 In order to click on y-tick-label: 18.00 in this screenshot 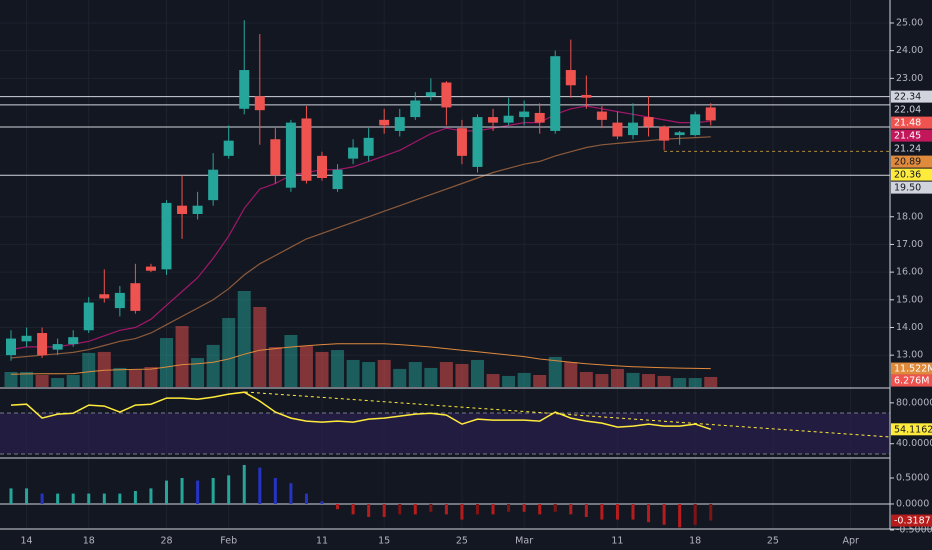, I will do `click(909, 216)`.